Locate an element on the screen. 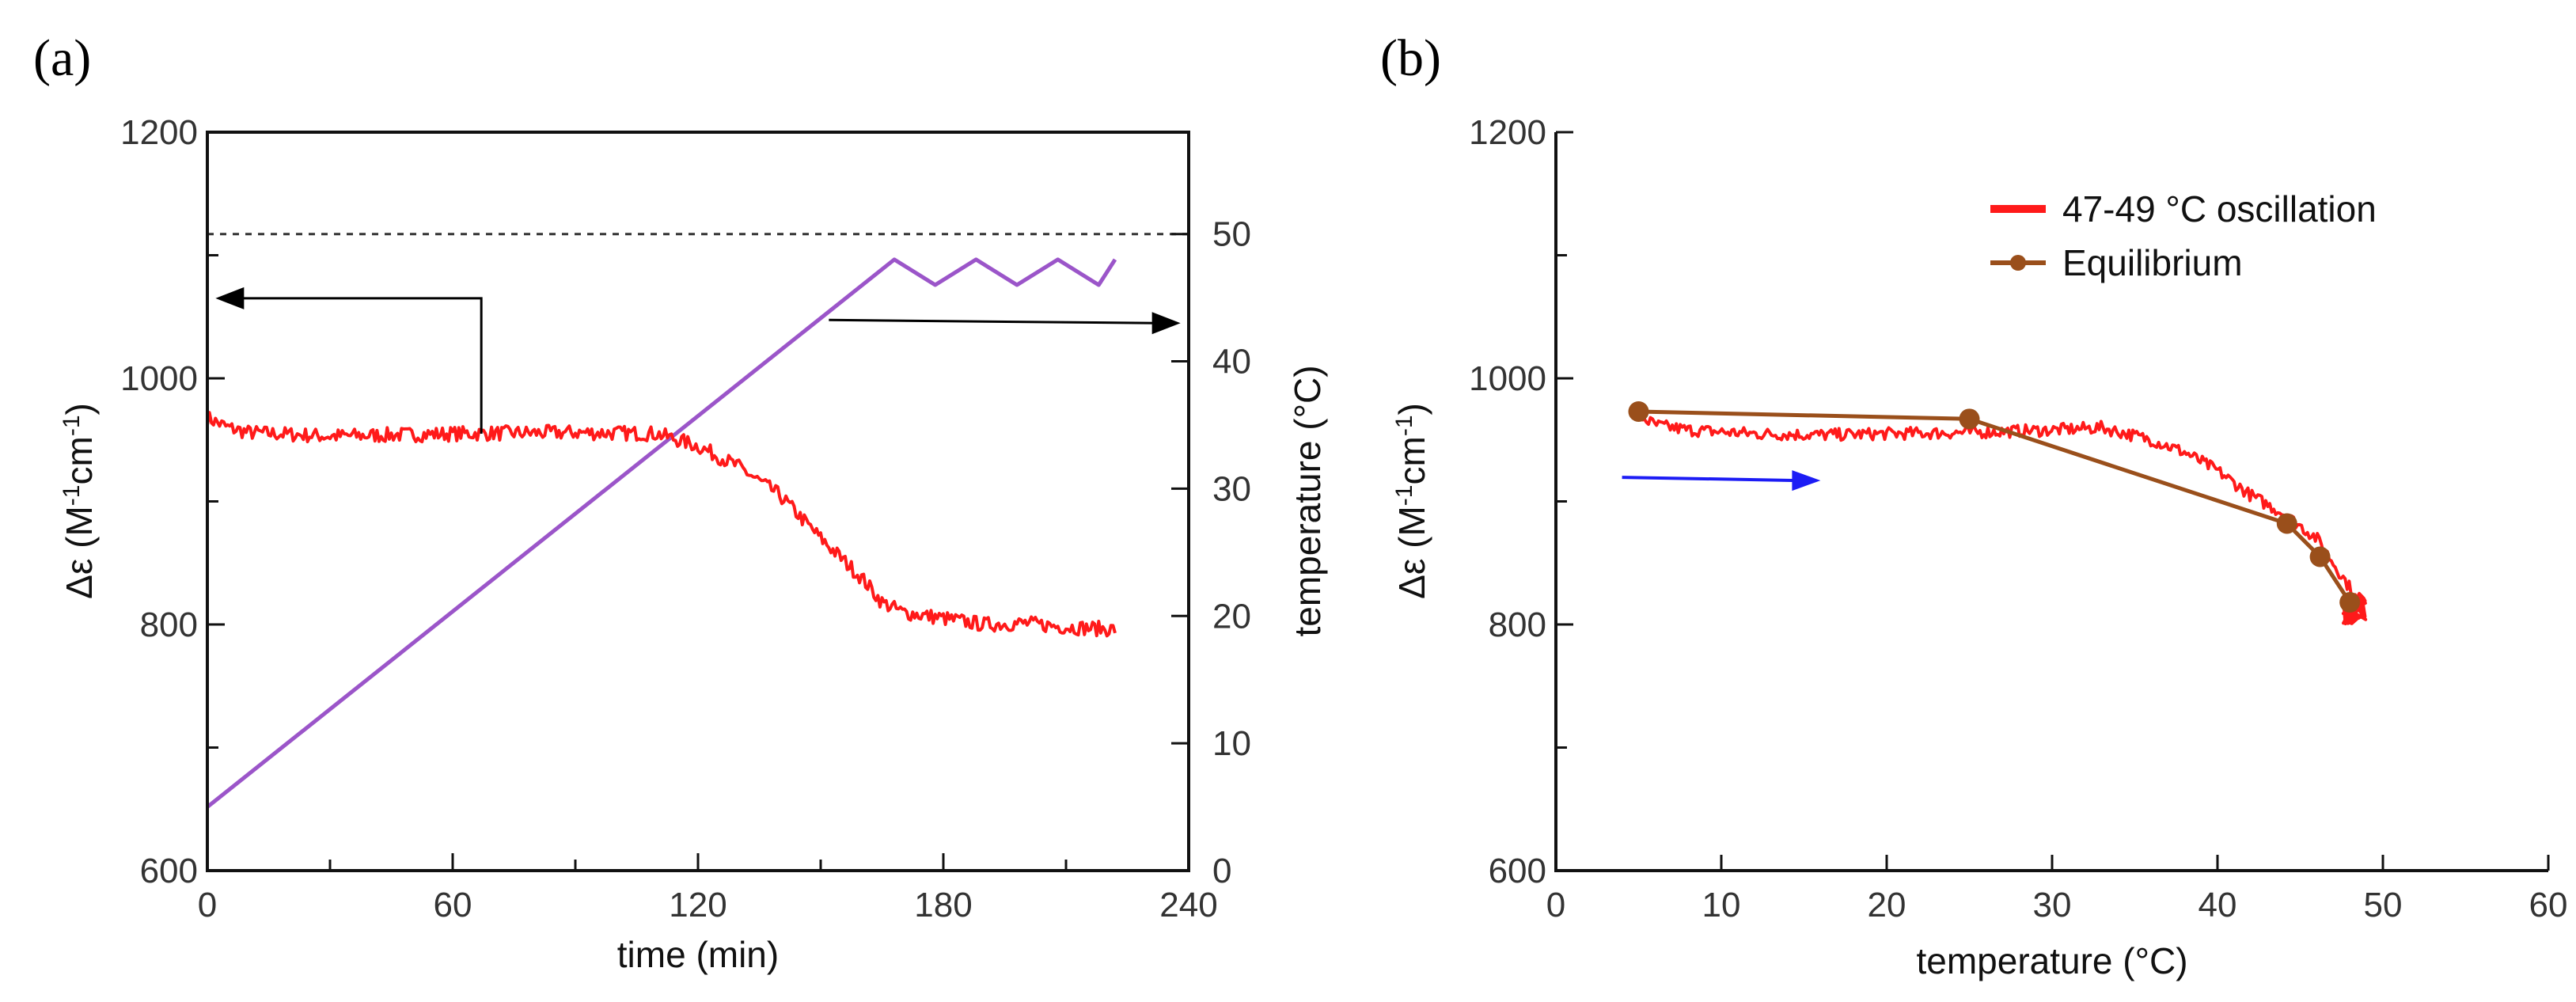  x-tick-label-240: 240 is located at coordinates (1188, 905).